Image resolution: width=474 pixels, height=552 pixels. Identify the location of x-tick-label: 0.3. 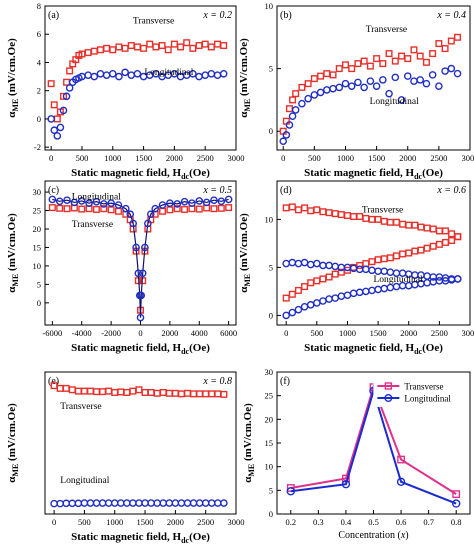
(318, 522).